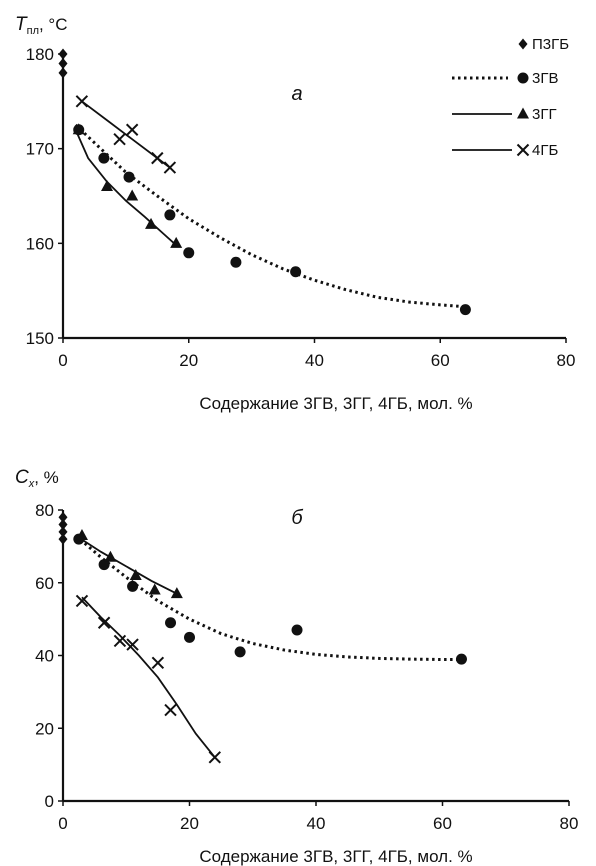 Image resolution: width=596 pixels, height=866 pixels. What do you see at coordinates (550, 44) in the screenshot?
I see `legend-label: П3ГБ` at bounding box center [550, 44].